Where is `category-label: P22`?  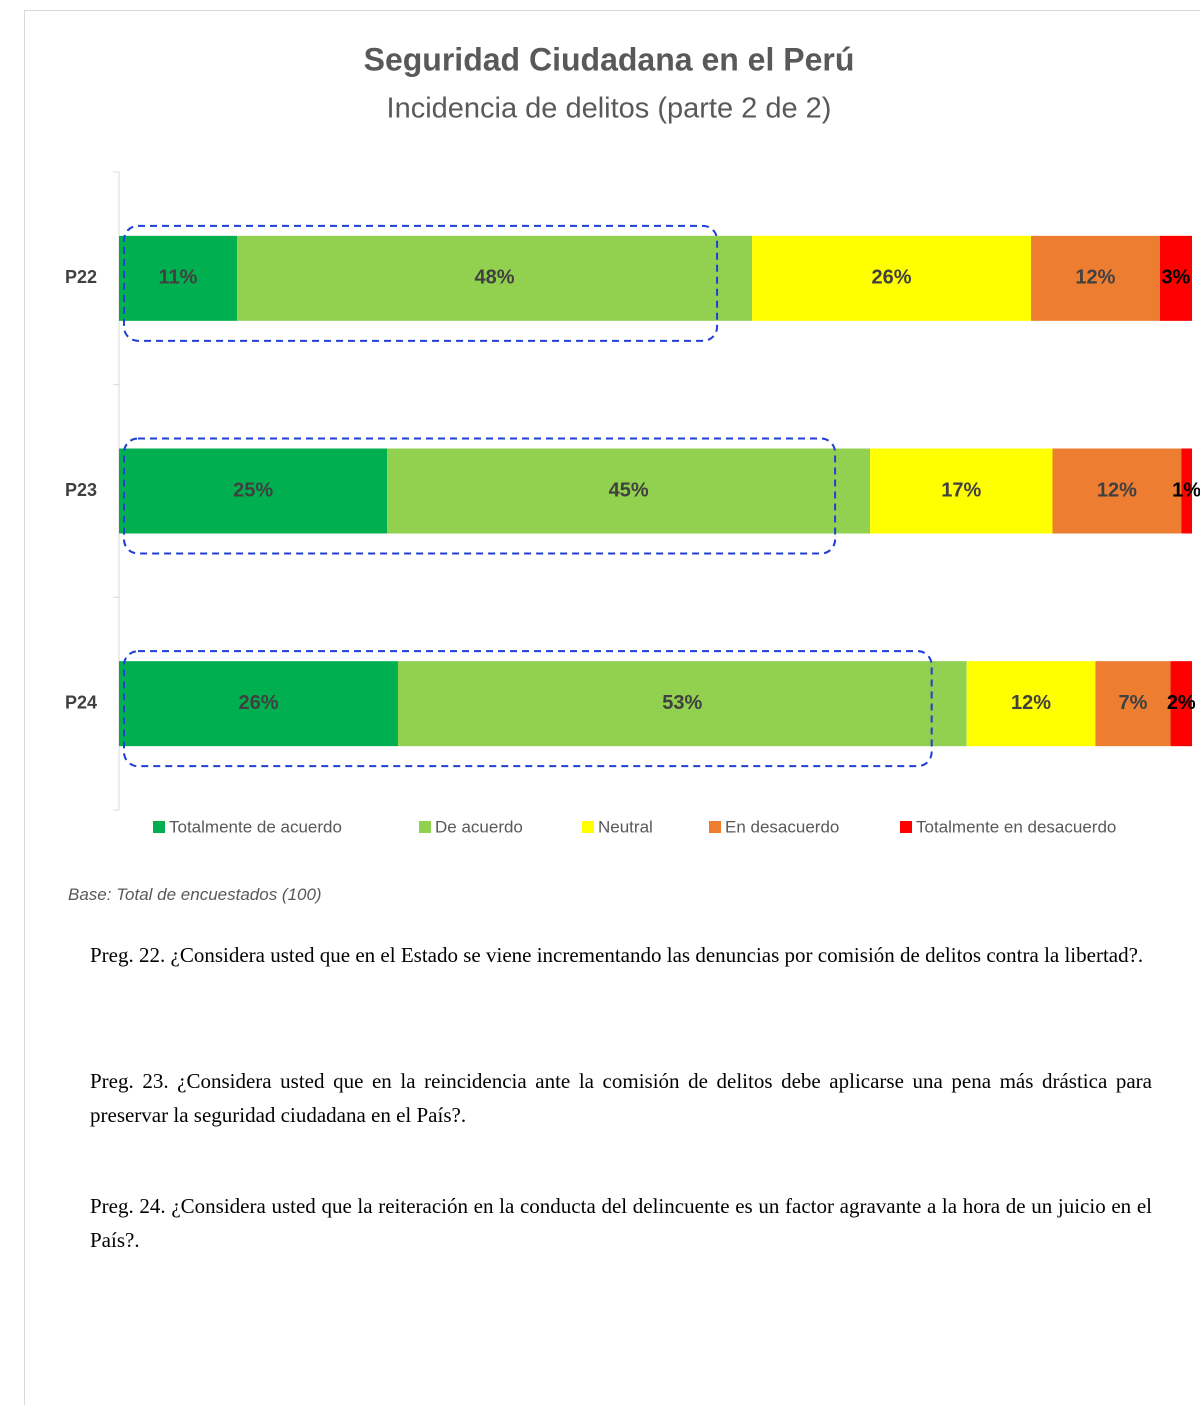 category-label: P22 is located at coordinates (81, 277).